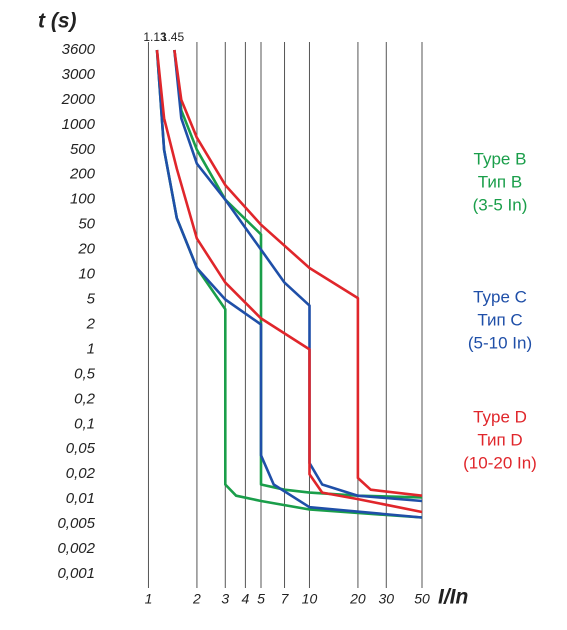 The image size is (567, 630). Describe the element at coordinates (225, 599) in the screenshot. I see `x-tick-label: 3` at that location.